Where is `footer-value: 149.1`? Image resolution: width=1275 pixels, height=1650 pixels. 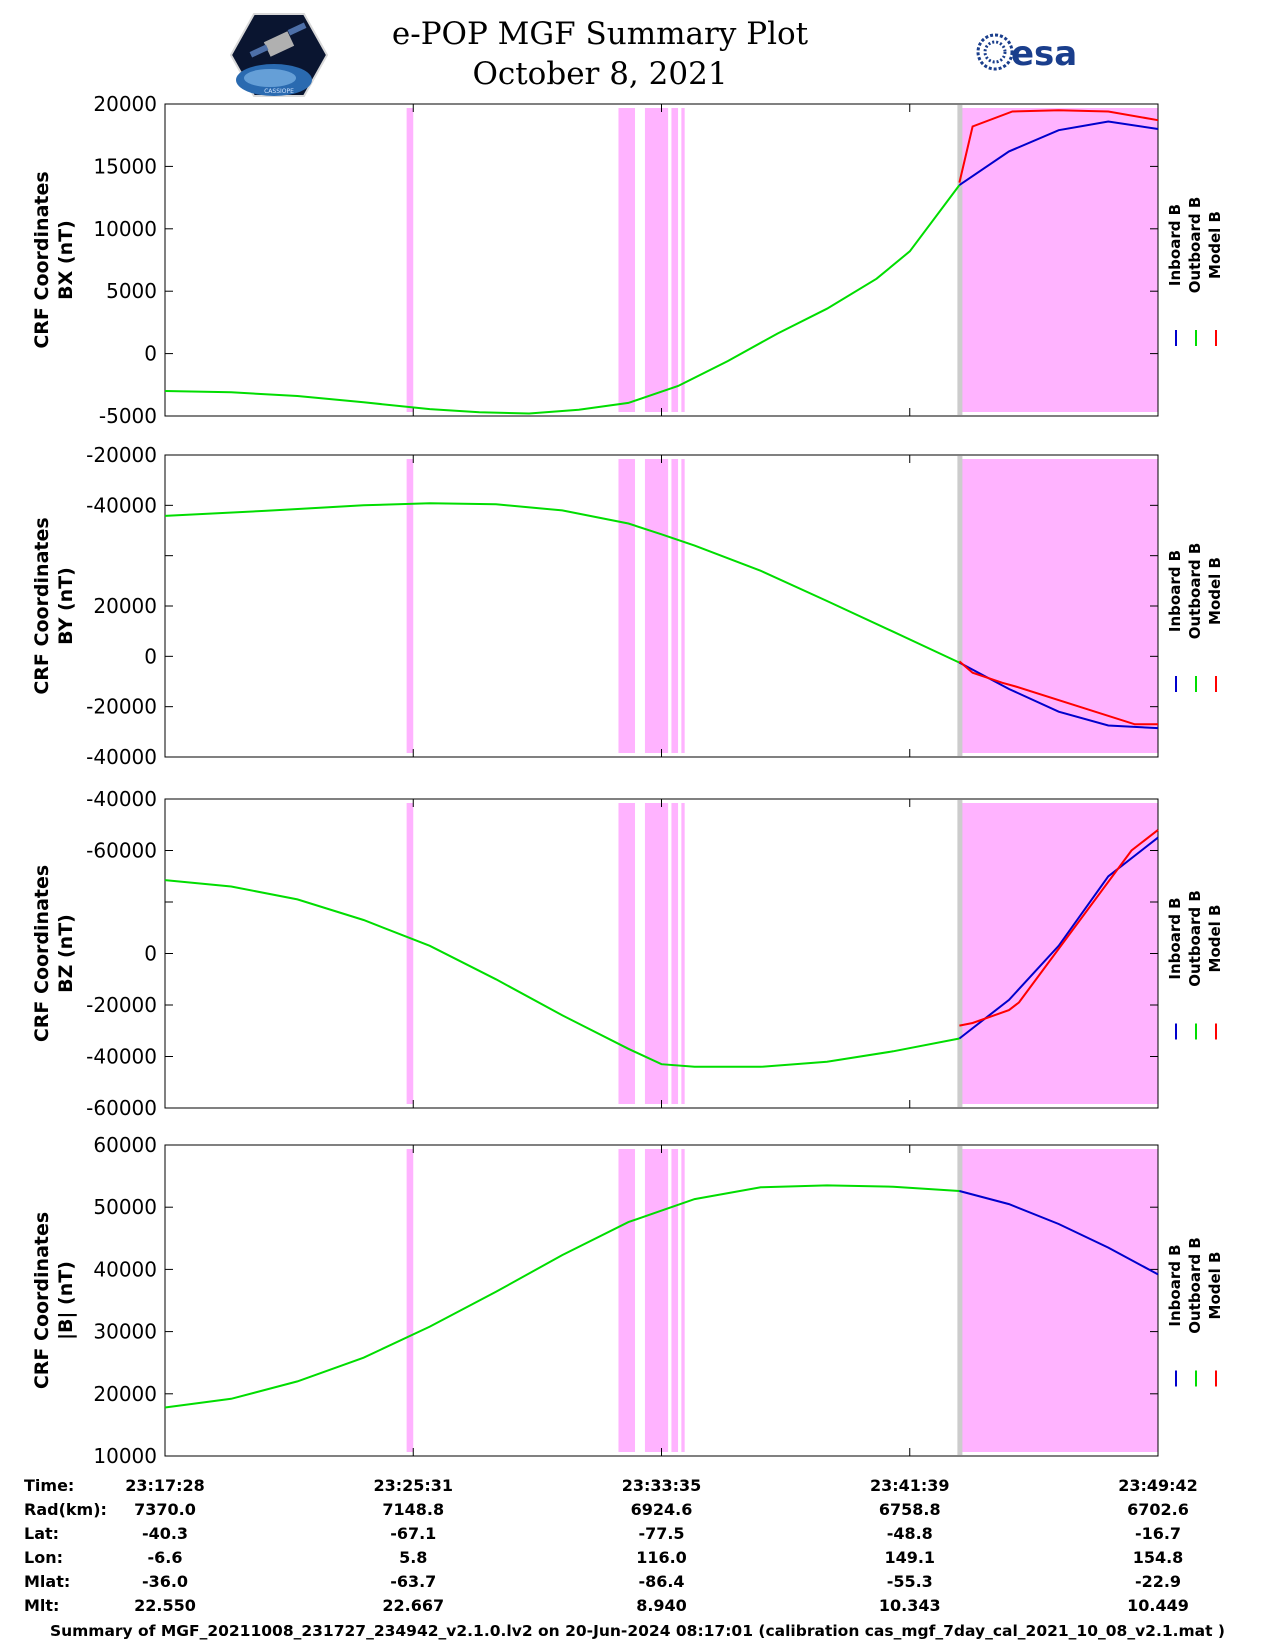 footer-value: 149.1 is located at coordinates (910, 1557).